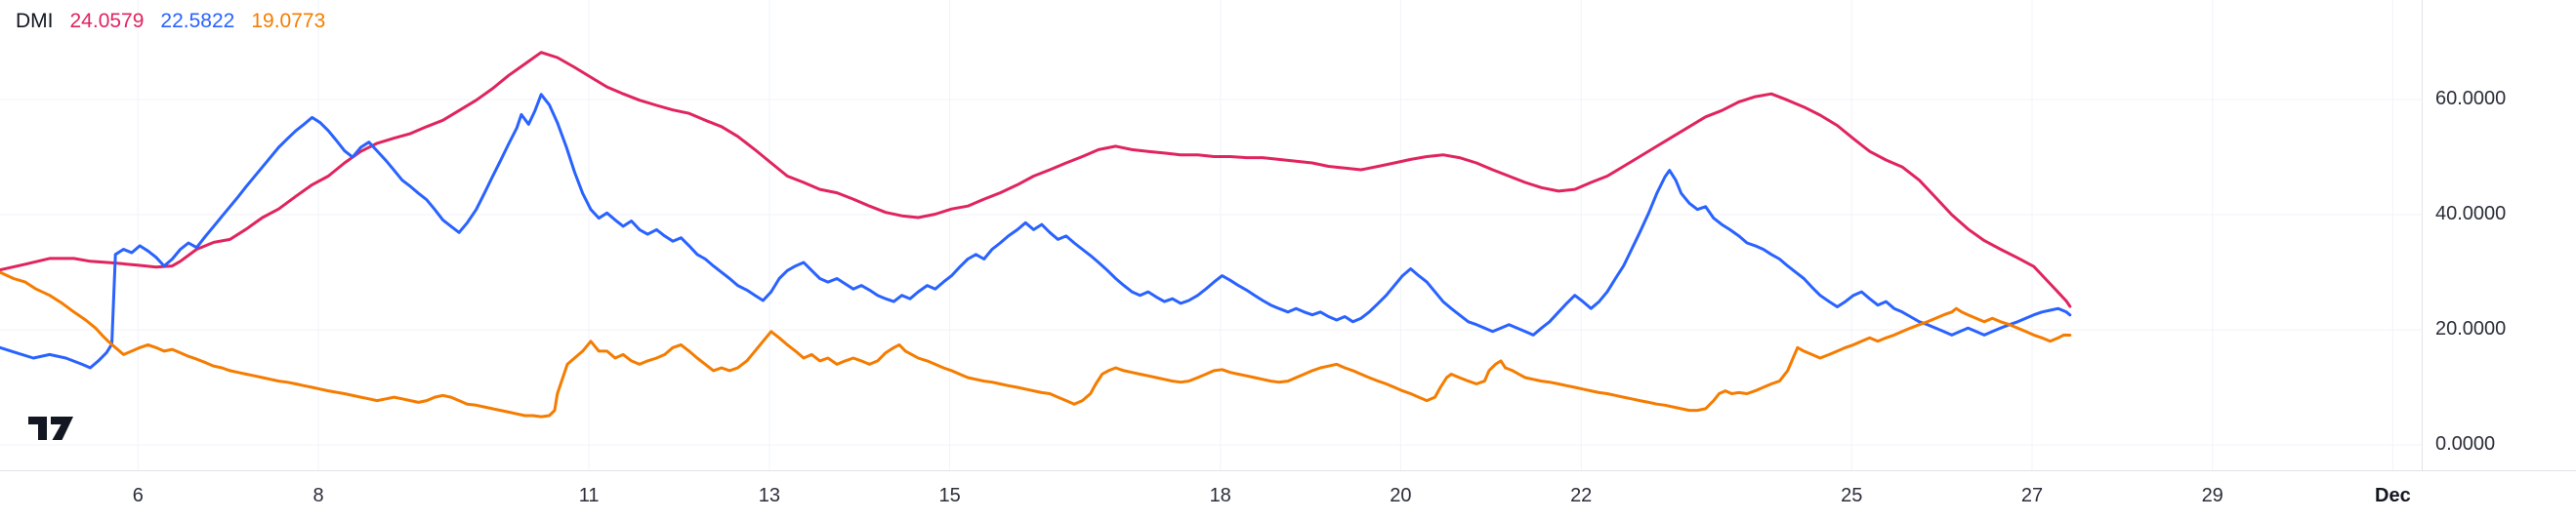  What do you see at coordinates (2393, 495) in the screenshot?
I see `time-axis-label: Dec` at bounding box center [2393, 495].